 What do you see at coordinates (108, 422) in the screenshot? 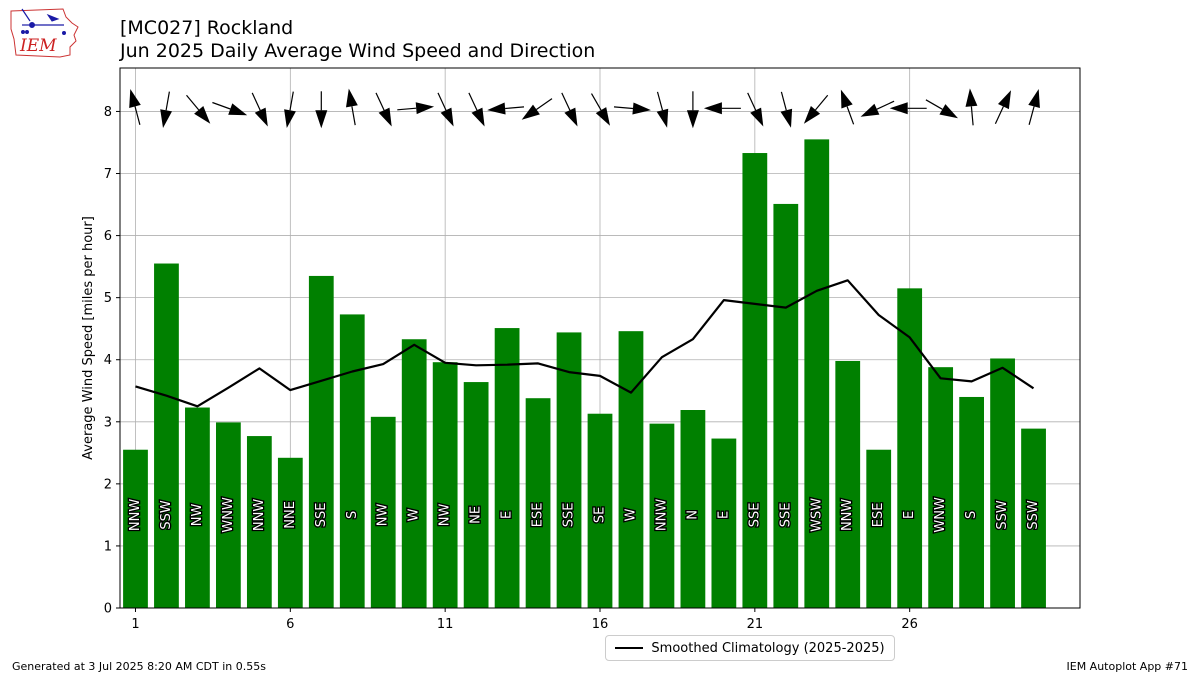
I see `y-tick-label: 3` at bounding box center [108, 422].